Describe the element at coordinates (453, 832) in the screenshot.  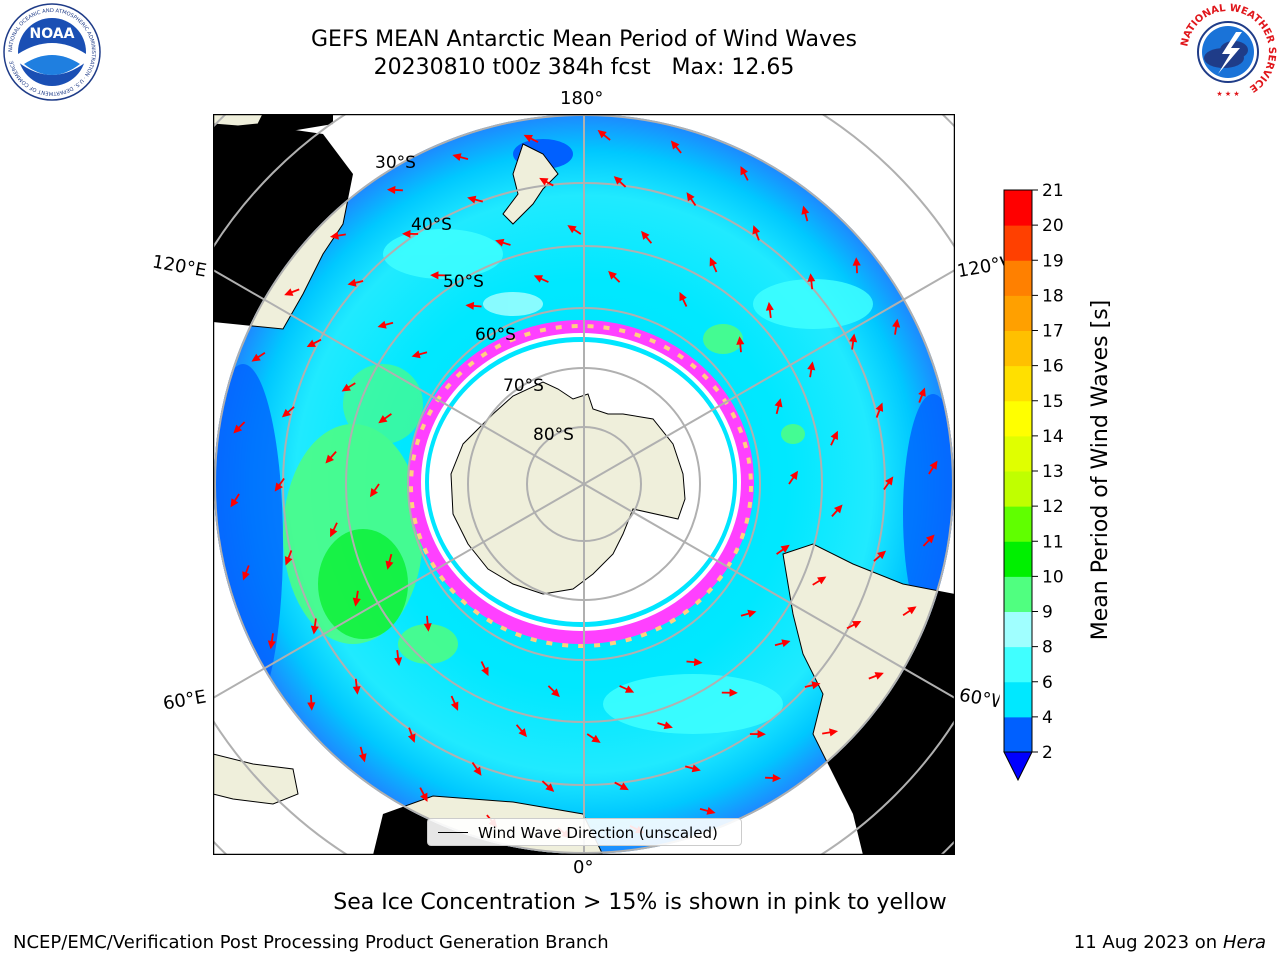
I see `legend-line-sample` at that location.